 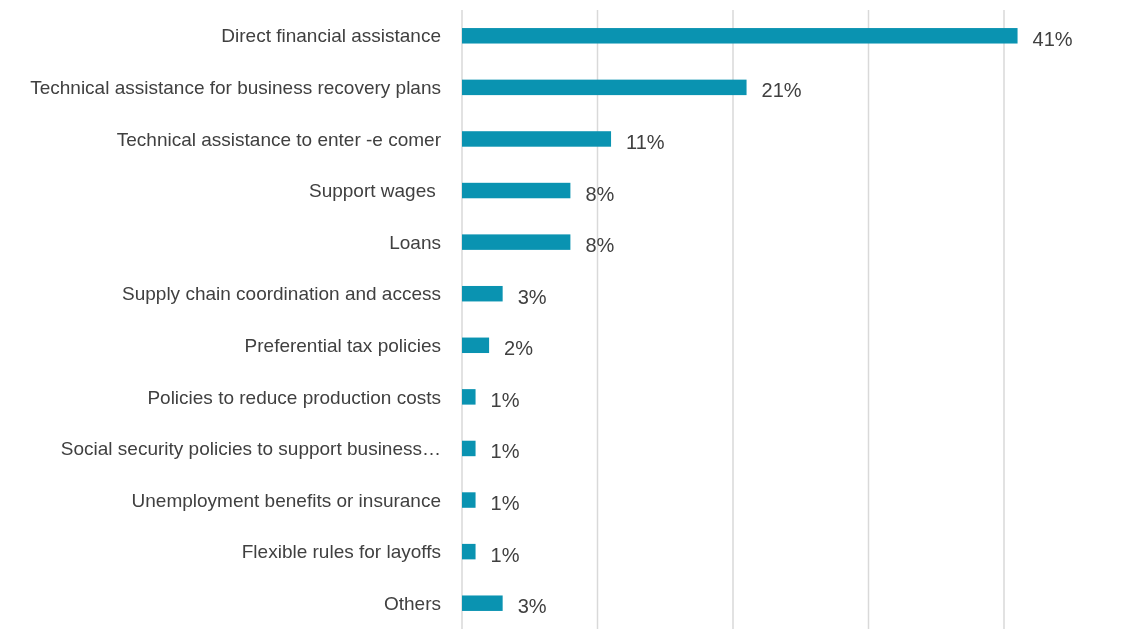 What do you see at coordinates (342, 345) in the screenshot?
I see `y-tick-label: Preferential tax policies` at bounding box center [342, 345].